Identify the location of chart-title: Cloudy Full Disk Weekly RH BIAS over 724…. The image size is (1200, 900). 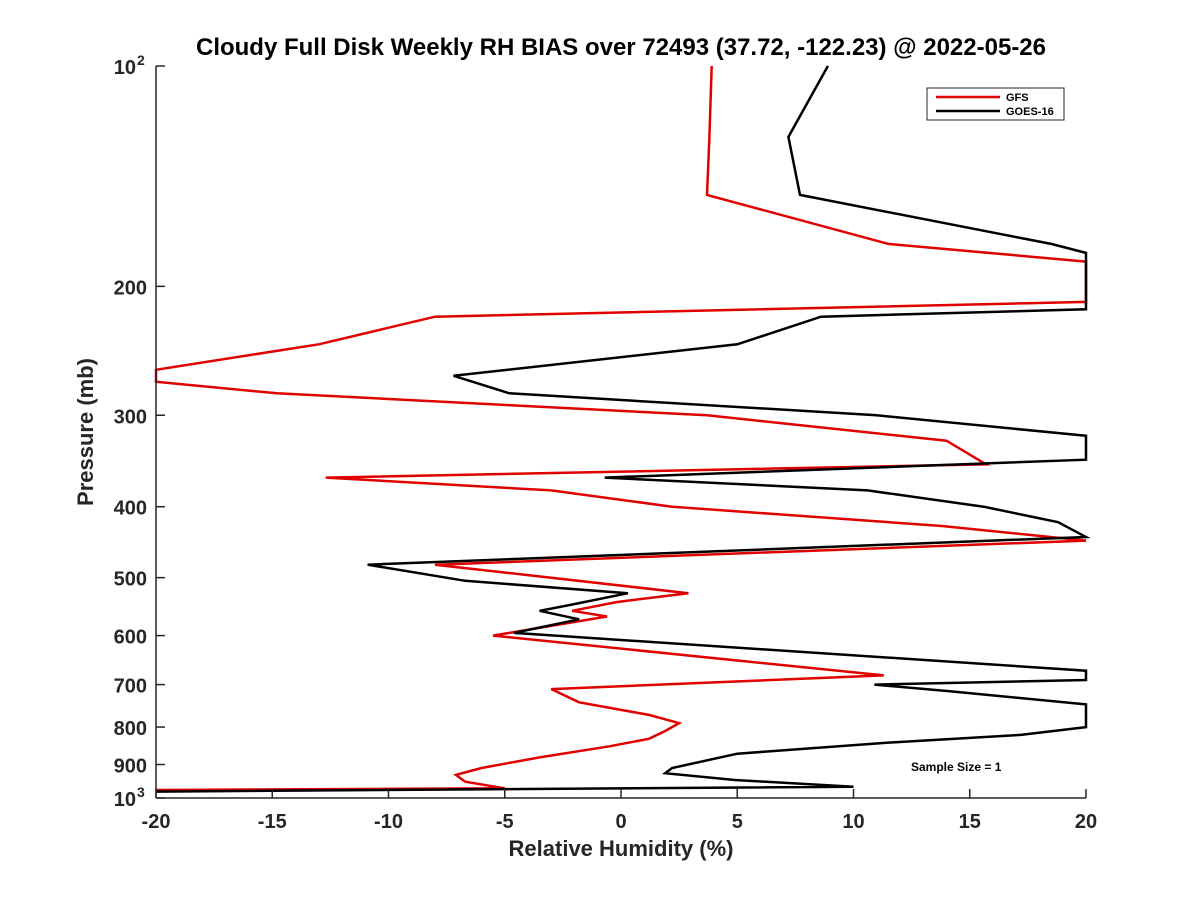
(621, 47).